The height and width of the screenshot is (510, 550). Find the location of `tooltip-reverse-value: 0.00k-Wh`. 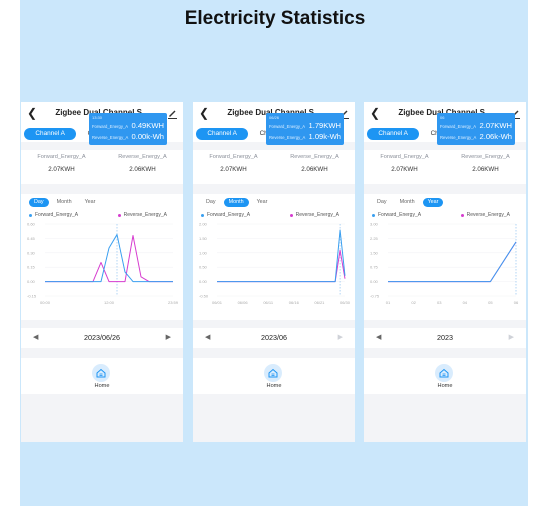

tooltip-reverse-value: 0.00k-Wh is located at coordinates (148, 136).